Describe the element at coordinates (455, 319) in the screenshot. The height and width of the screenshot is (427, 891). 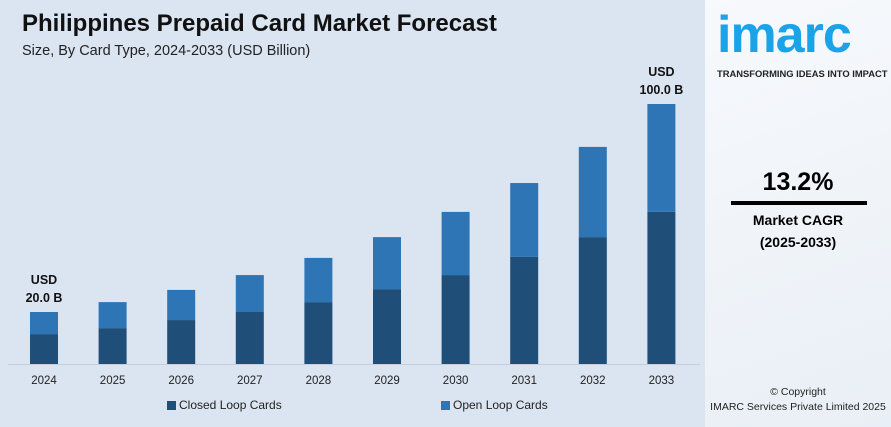
I see `bar-closed-loop-2030` at that location.